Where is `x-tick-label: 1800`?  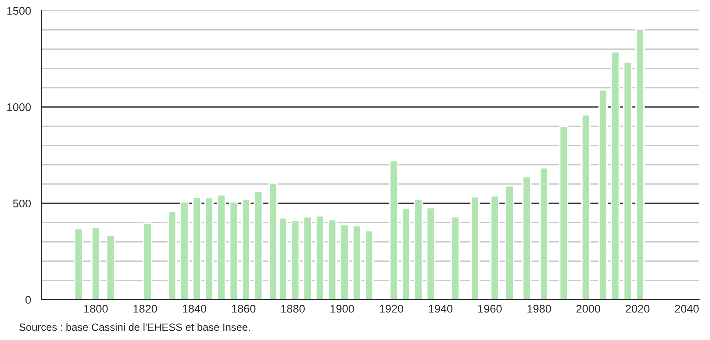
x-tick-label: 1800 is located at coordinates (96, 309).